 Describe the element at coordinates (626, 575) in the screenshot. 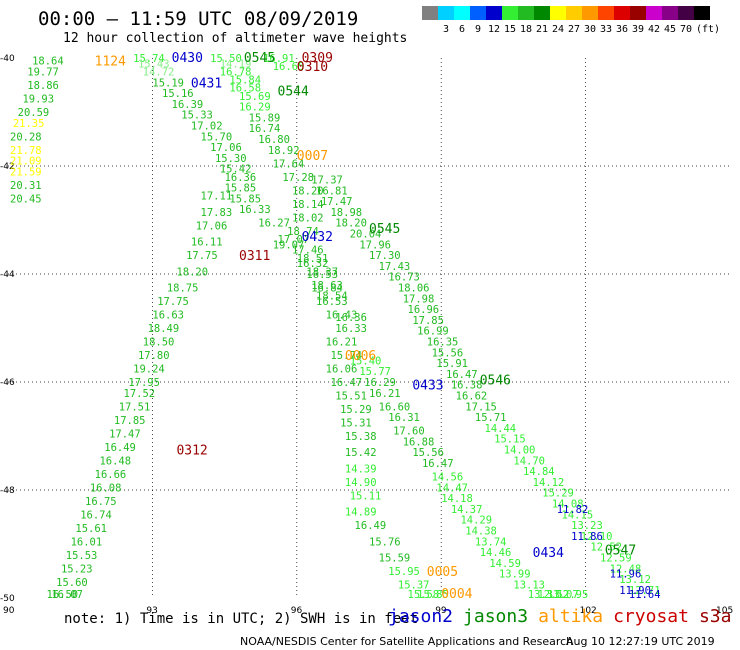

I see `wave-height-point: 11.96` at that location.